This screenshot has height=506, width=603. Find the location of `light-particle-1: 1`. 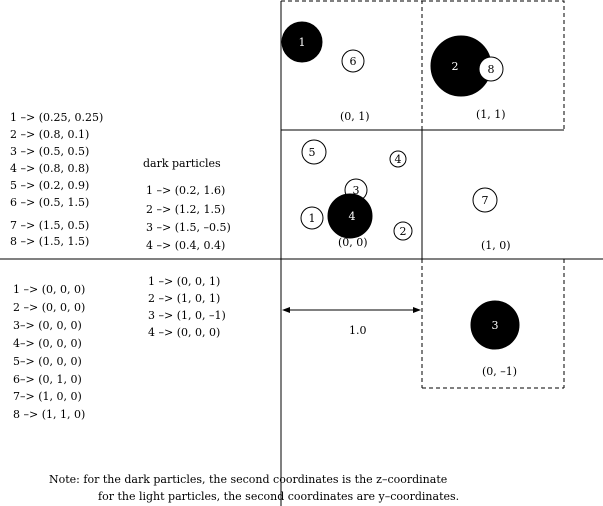

light-particle-1: 1 is located at coordinates (312, 218).